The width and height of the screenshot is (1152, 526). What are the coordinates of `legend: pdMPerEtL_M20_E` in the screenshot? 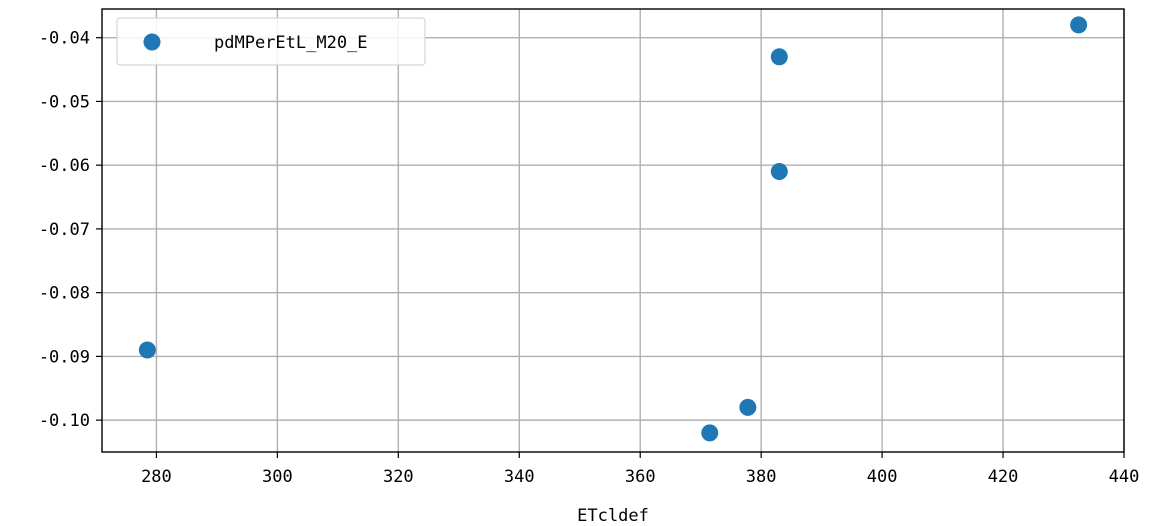 It's located at (271, 41).